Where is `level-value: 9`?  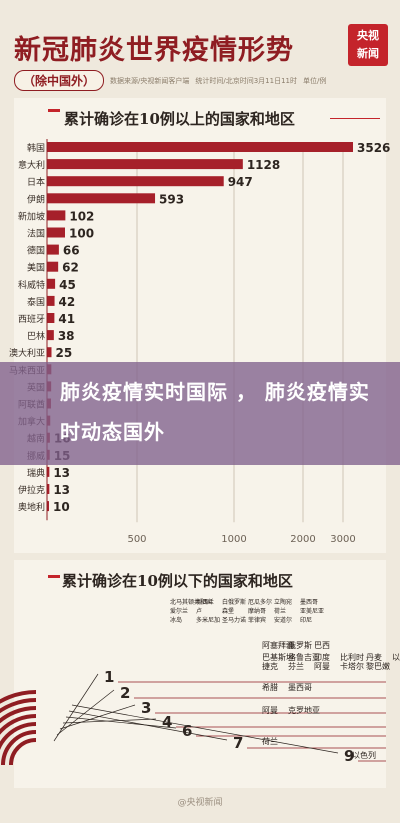
level-value: 9 is located at coordinates (349, 756).